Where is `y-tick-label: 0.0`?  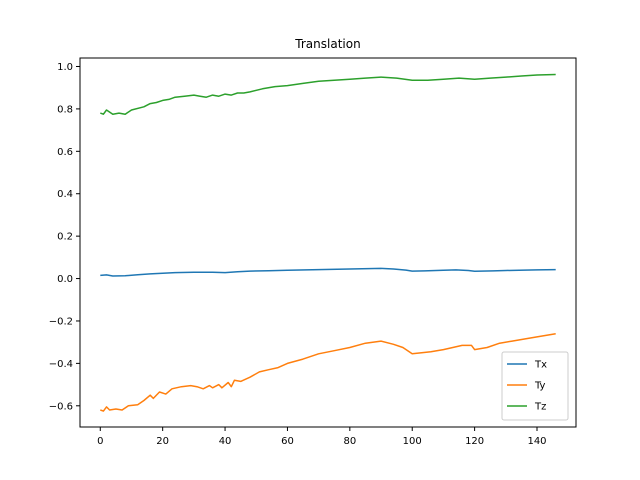 y-tick-label: 0.0 is located at coordinates (65, 279).